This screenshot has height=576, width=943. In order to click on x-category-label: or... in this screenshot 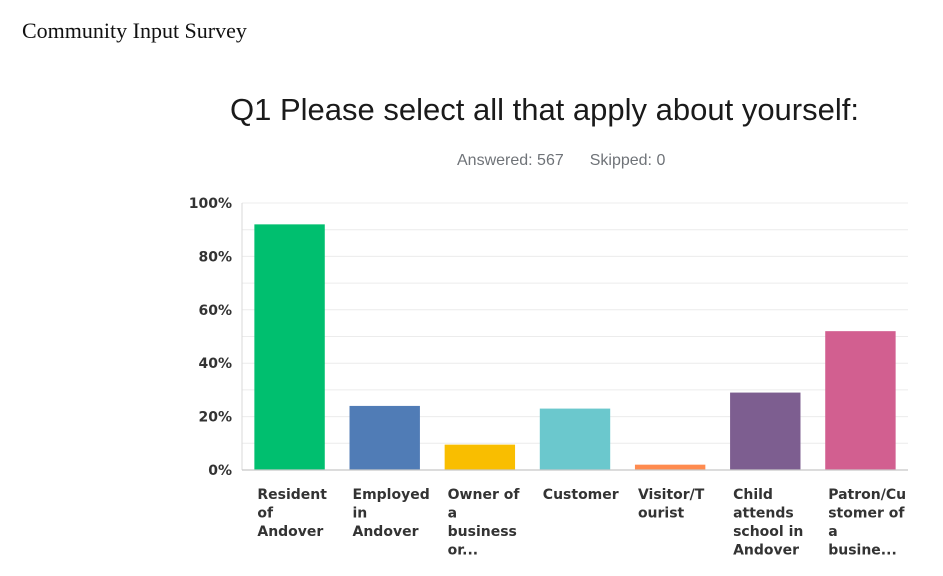, I will do `click(463, 551)`.